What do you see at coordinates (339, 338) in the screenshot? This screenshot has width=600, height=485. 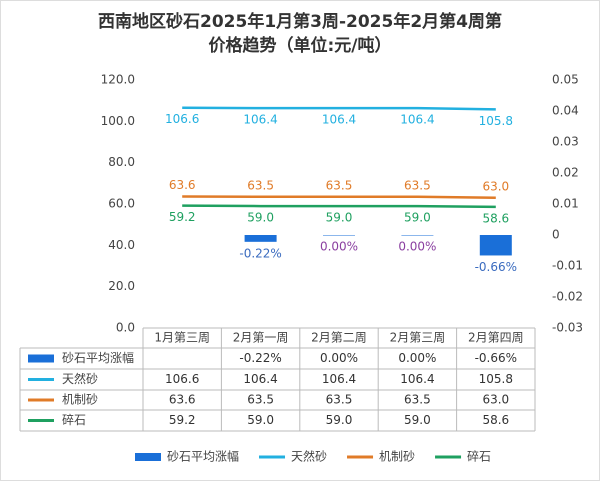 I see `table-header: 2月第二周` at bounding box center [339, 338].